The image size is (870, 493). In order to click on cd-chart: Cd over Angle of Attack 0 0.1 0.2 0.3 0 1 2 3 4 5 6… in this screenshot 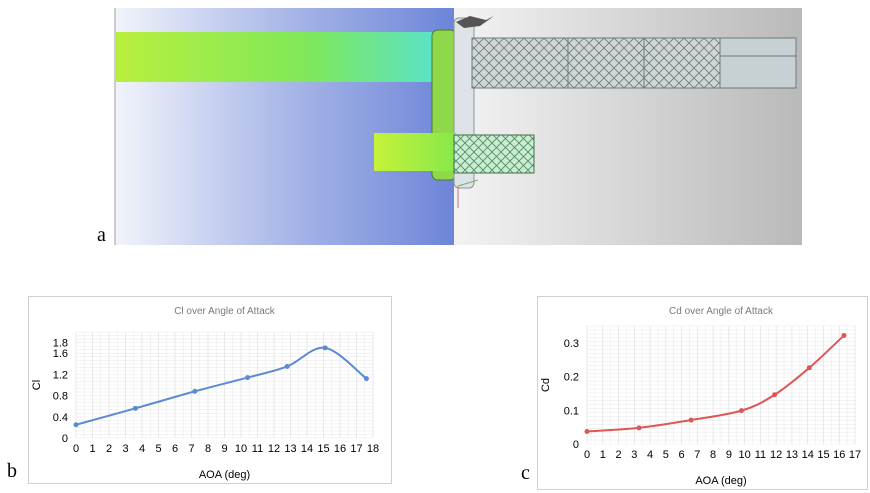, I will do `click(702, 393)`.